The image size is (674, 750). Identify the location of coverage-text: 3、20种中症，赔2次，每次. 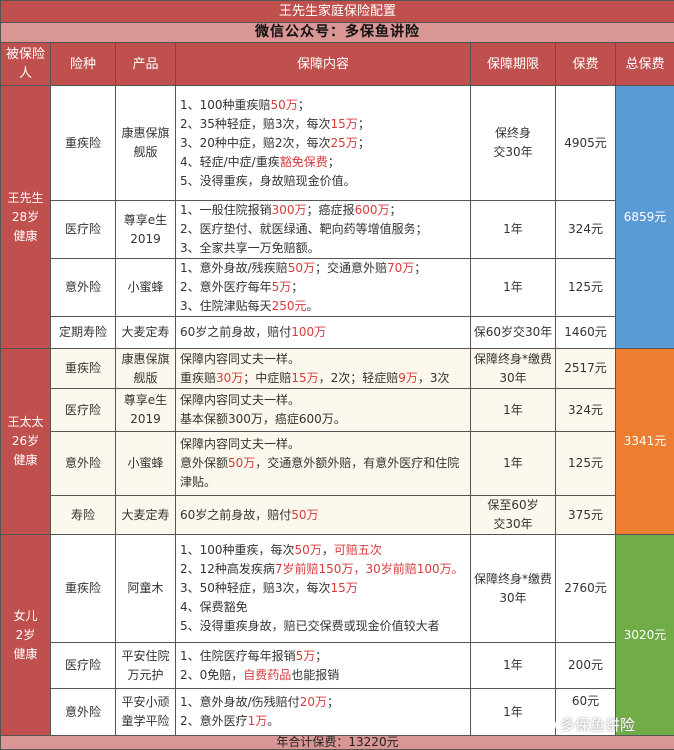
(255, 143).